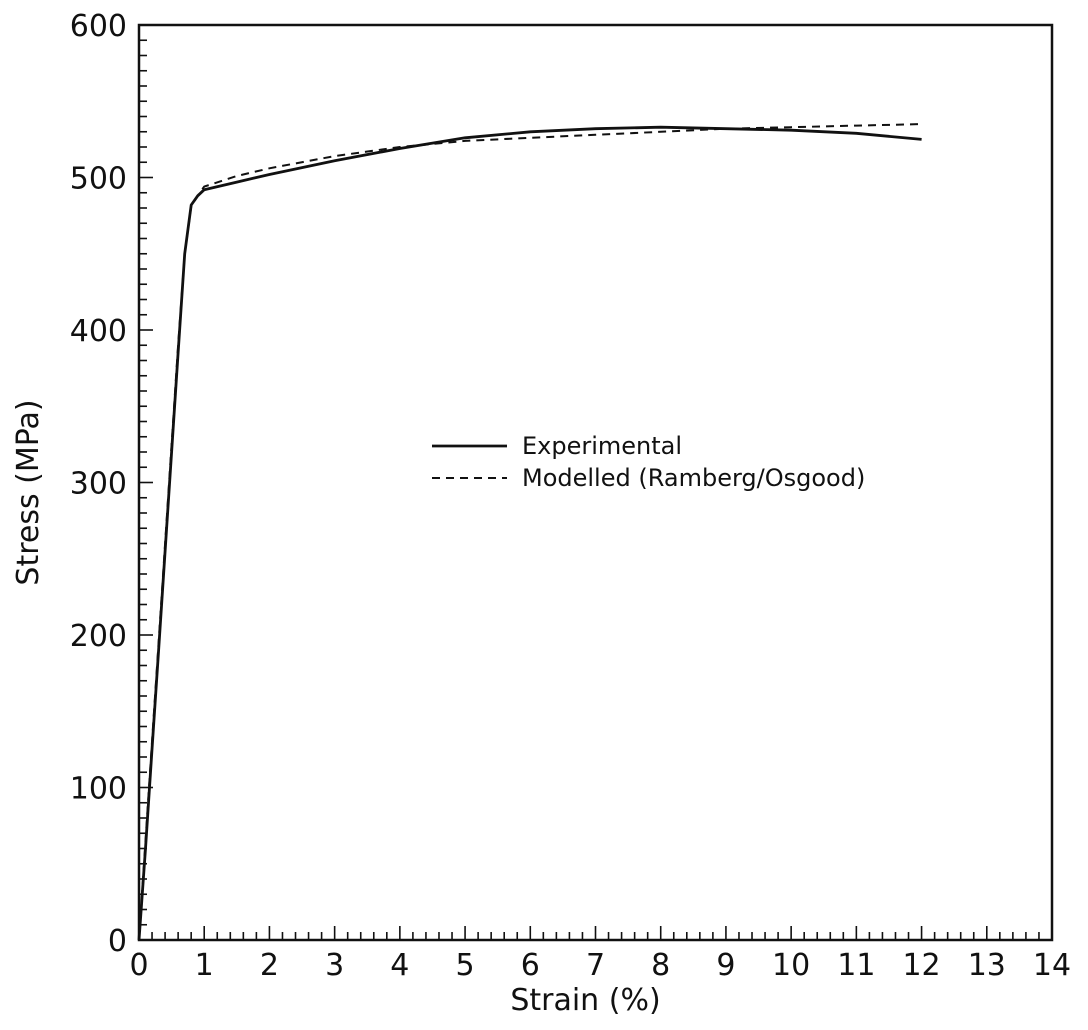 The width and height of the screenshot is (1088, 1030). I want to click on x-axis-ticks: 0 1 2 3 4 5 6 7 8 9 10 11 12 13 14, so click(600, 954).